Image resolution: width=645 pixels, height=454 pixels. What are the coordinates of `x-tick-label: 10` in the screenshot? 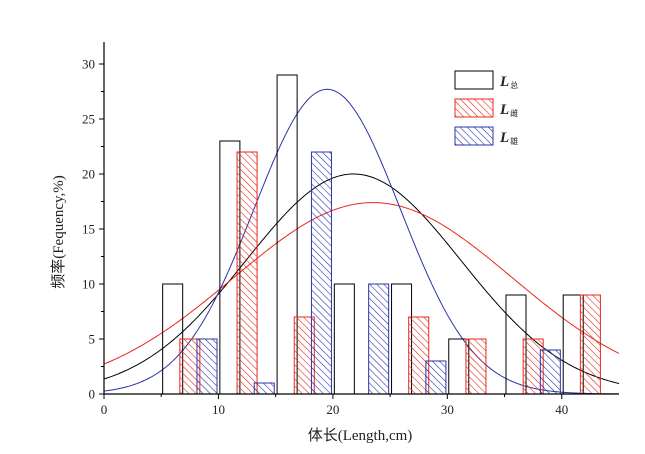 It's located at (218, 409).